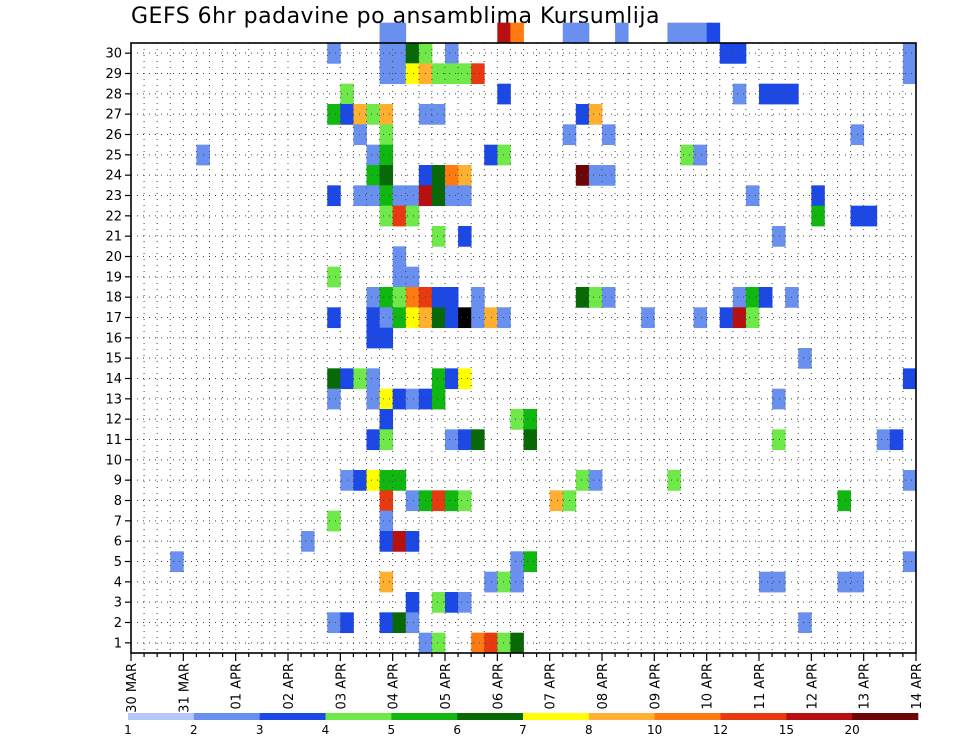  I want to click on y-tick-label: 22, so click(113, 216).